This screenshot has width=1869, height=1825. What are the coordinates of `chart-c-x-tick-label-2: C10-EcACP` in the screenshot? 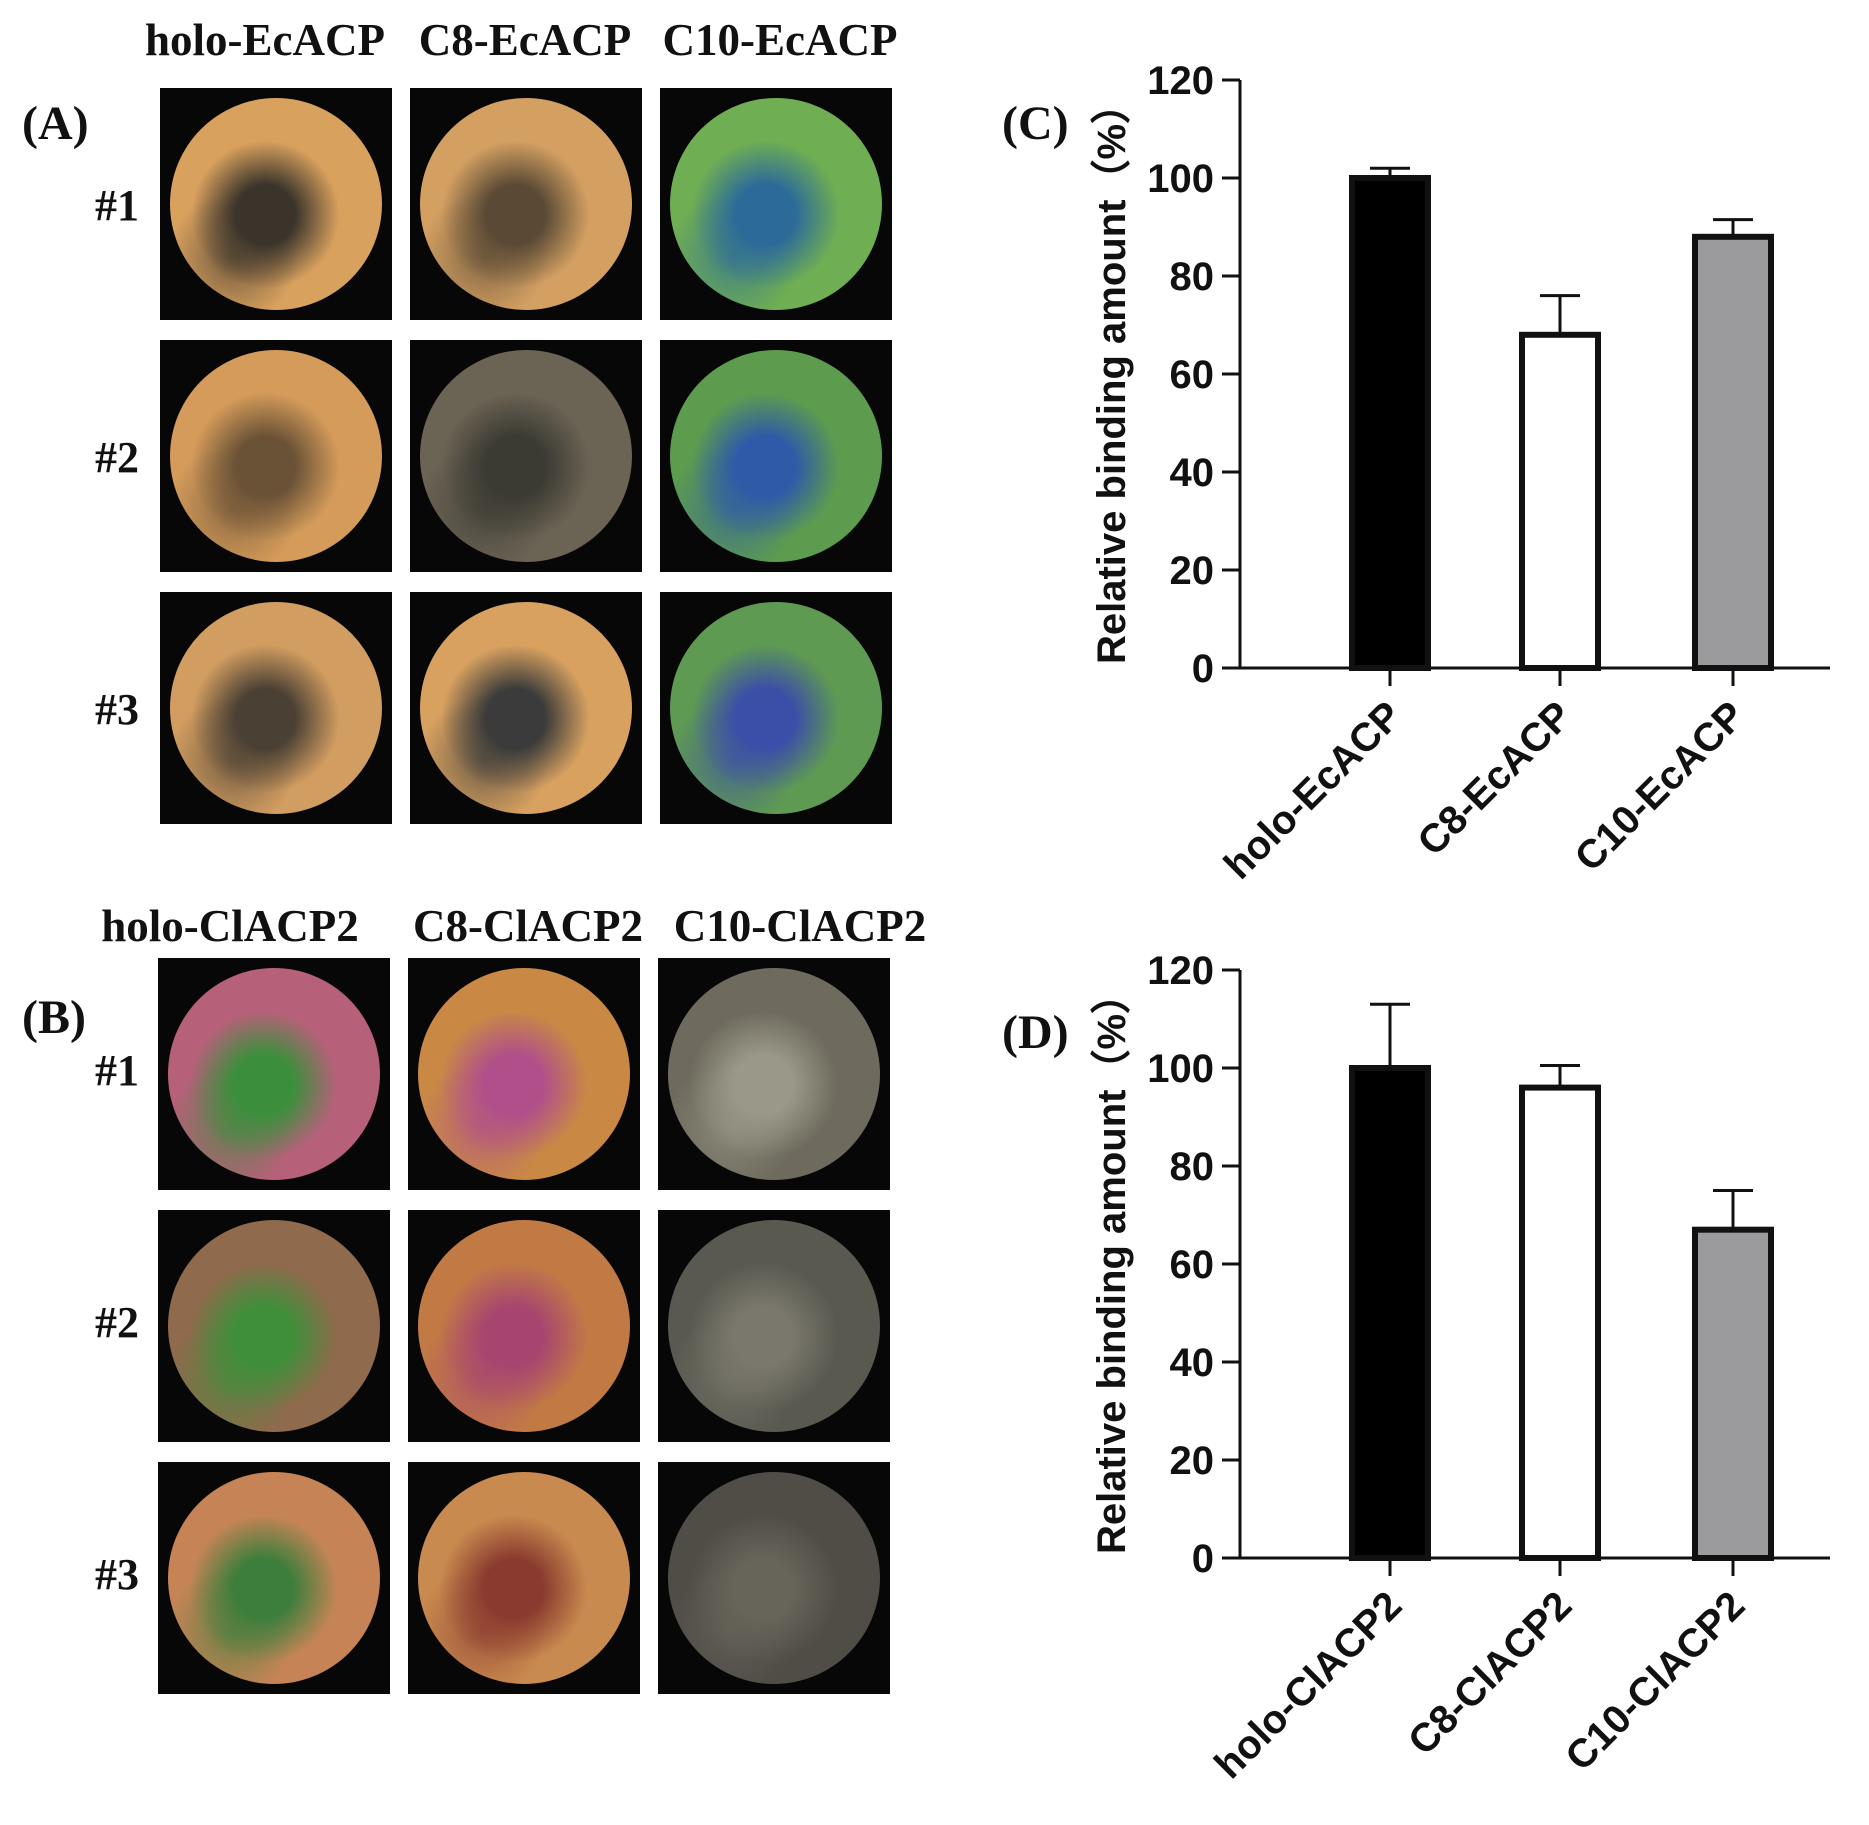 It's located at (1660, 786).